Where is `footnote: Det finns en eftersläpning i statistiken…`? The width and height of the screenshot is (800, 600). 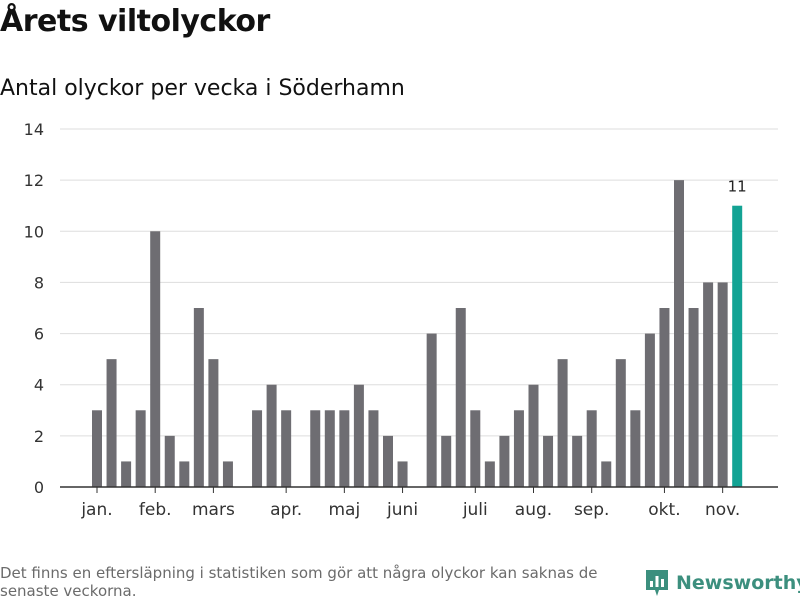 footnote: Det finns en eftersläpning i statistiken… is located at coordinates (299, 582).